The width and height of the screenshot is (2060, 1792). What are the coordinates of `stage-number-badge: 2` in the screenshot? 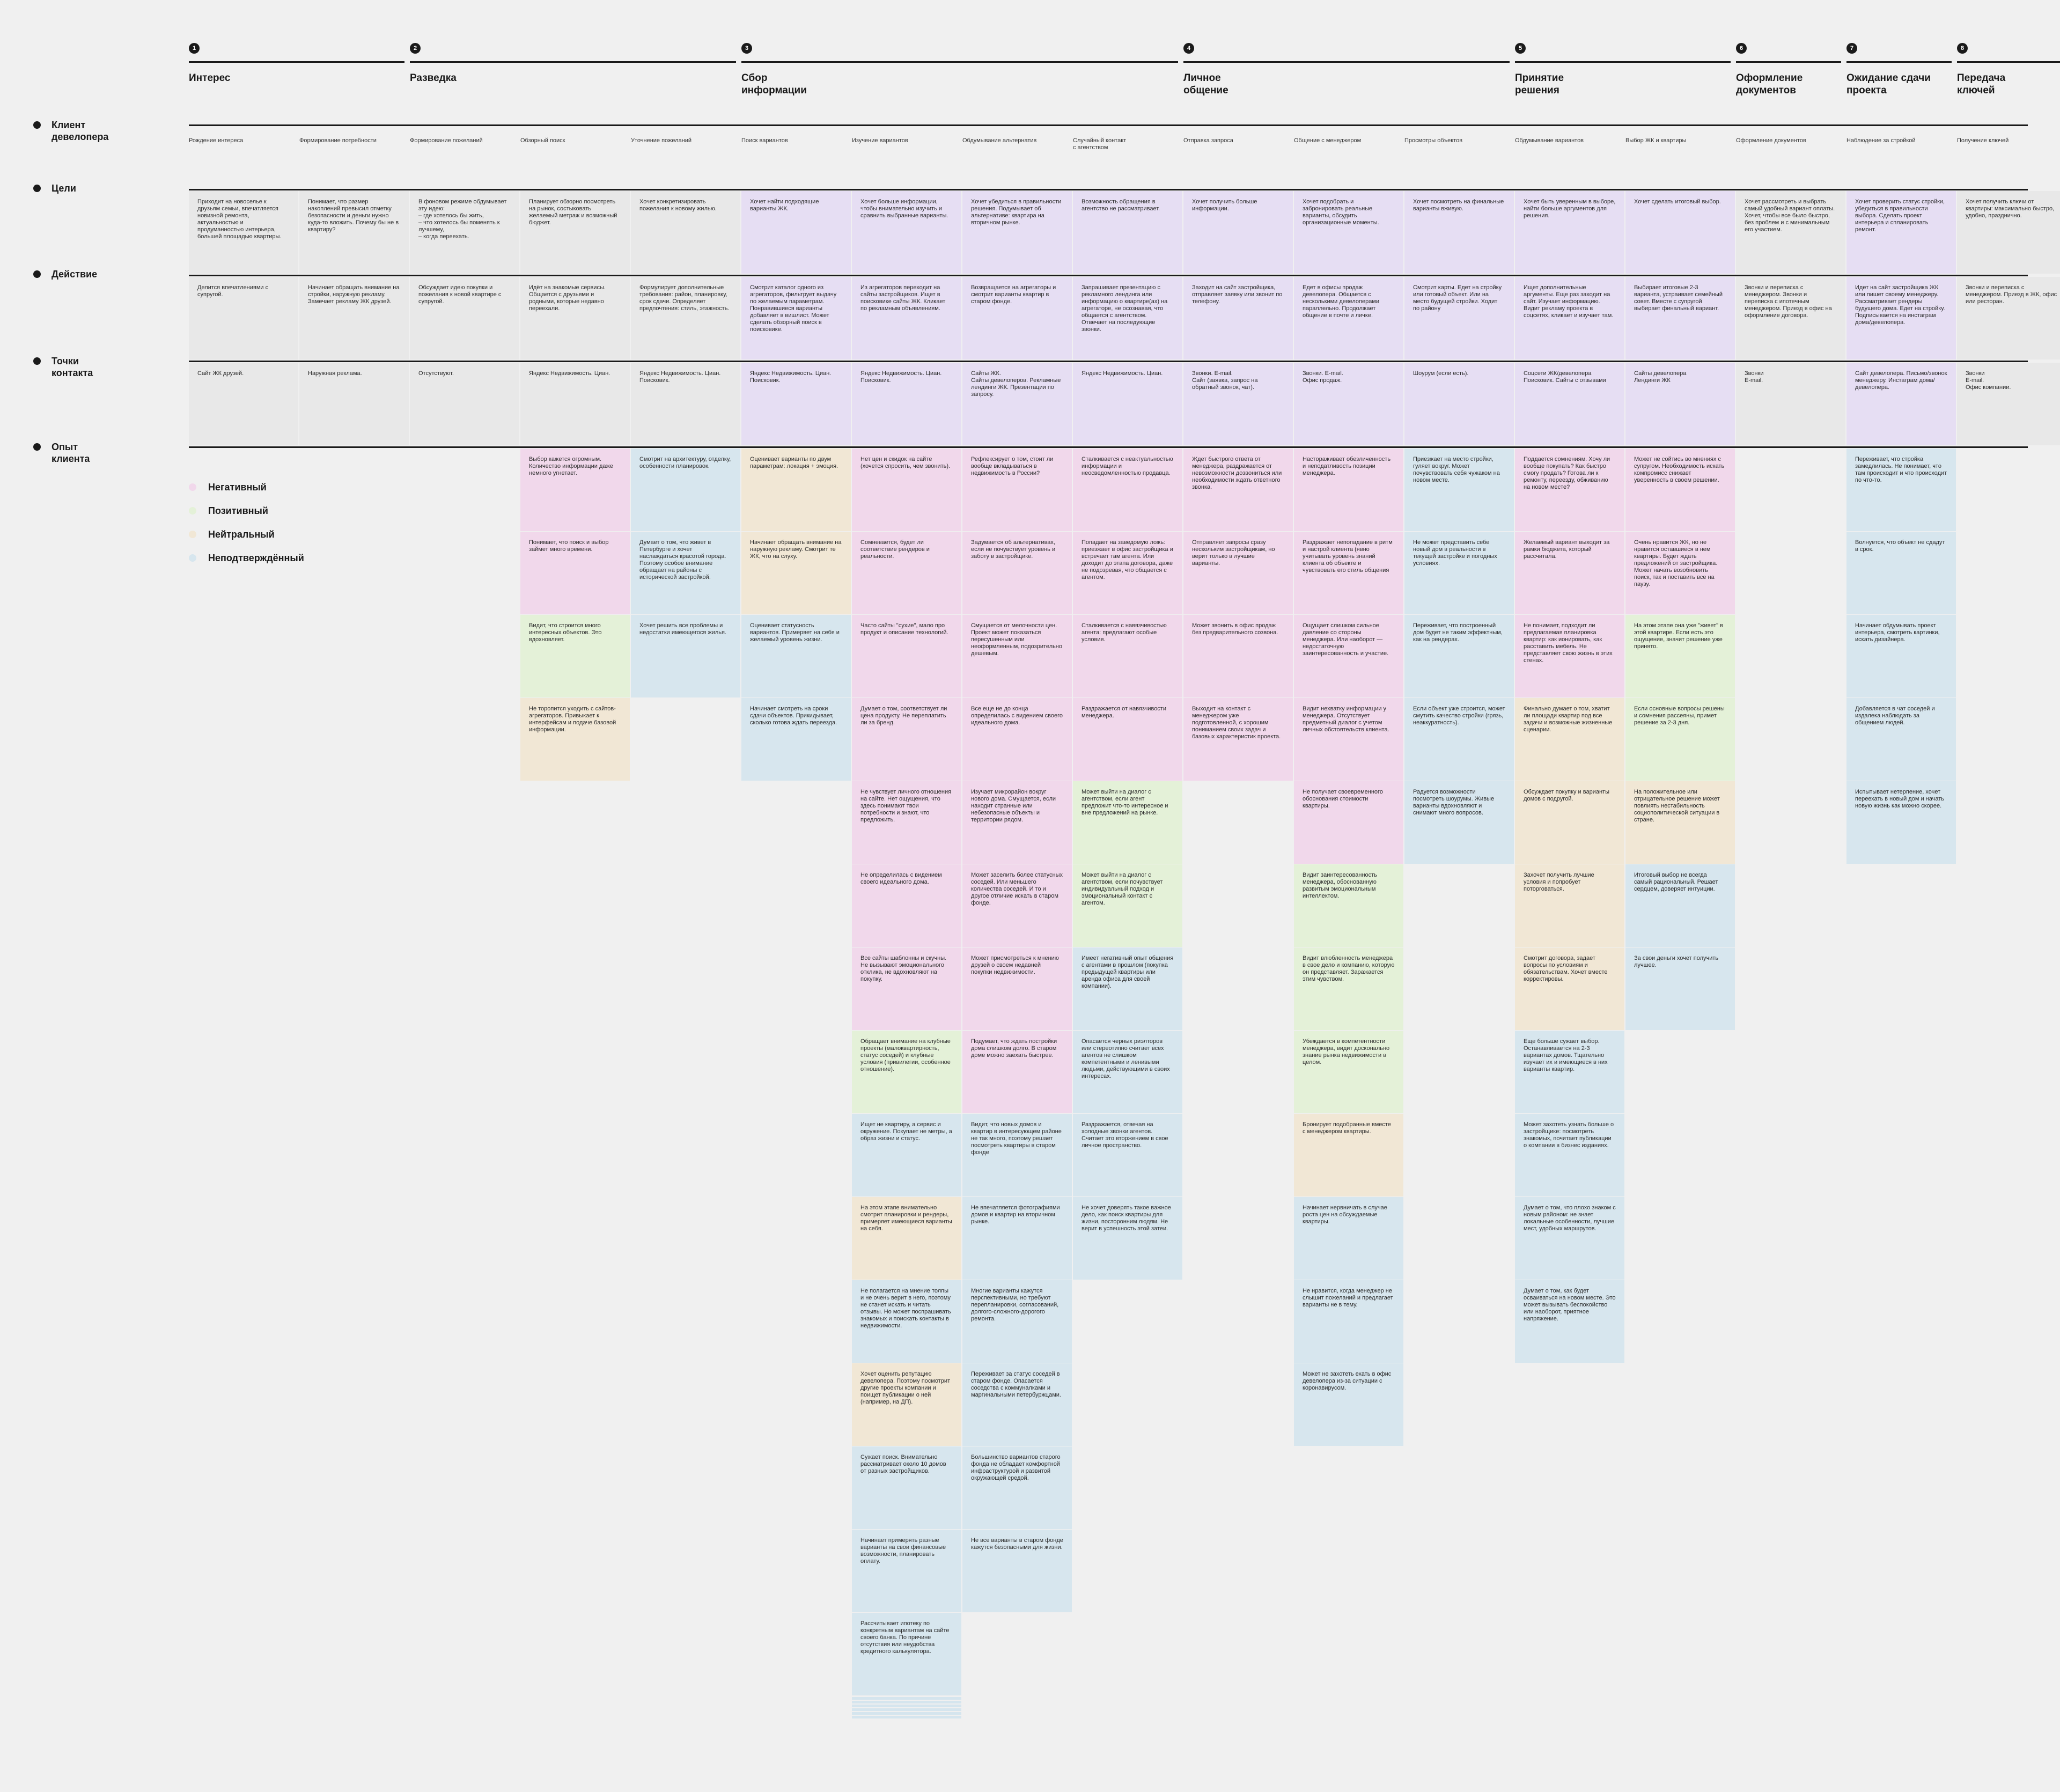 It's located at (416, 48).